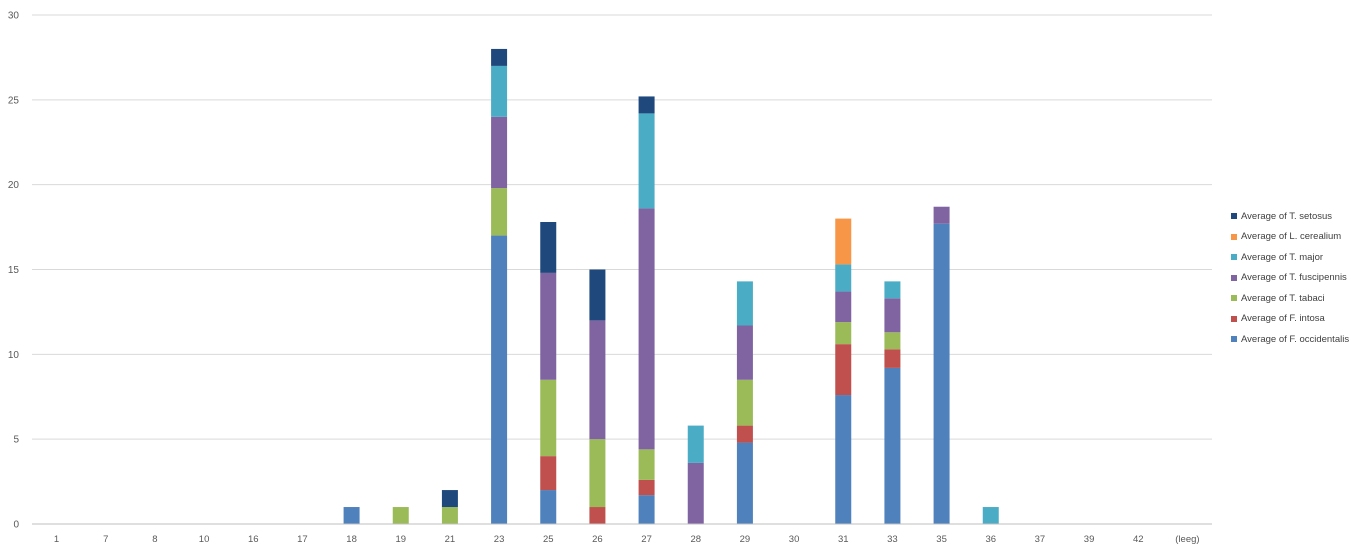 The width and height of the screenshot is (1364, 557). Describe the element at coordinates (105, 539) in the screenshot. I see `x-tick-label: 7` at that location.